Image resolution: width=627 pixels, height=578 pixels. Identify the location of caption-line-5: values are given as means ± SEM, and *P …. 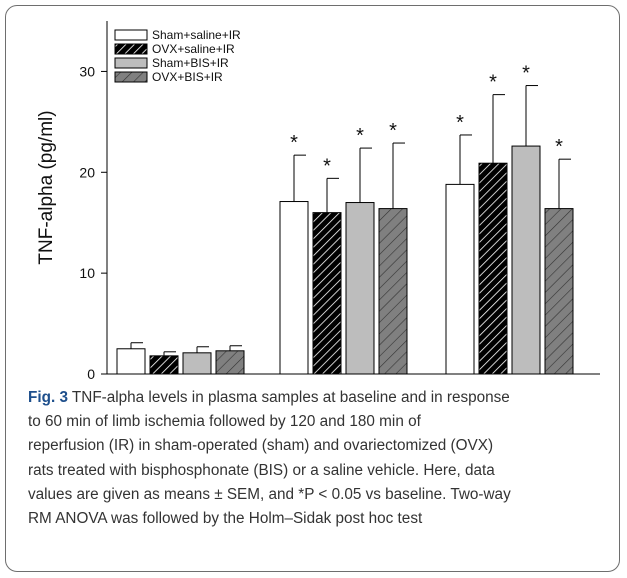
(269, 494).